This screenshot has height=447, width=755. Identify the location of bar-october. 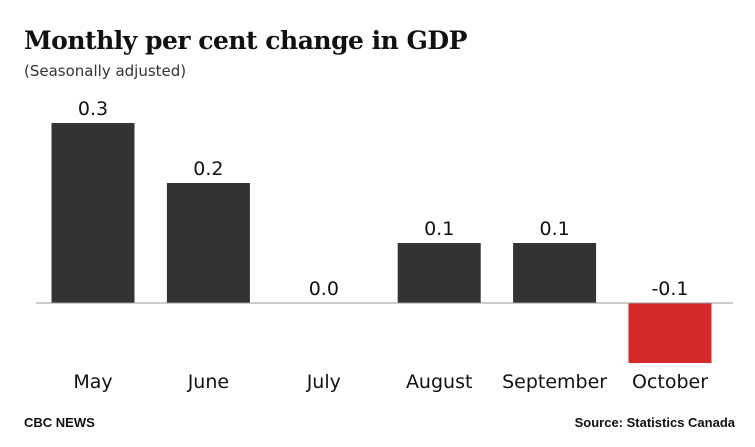
(670, 333).